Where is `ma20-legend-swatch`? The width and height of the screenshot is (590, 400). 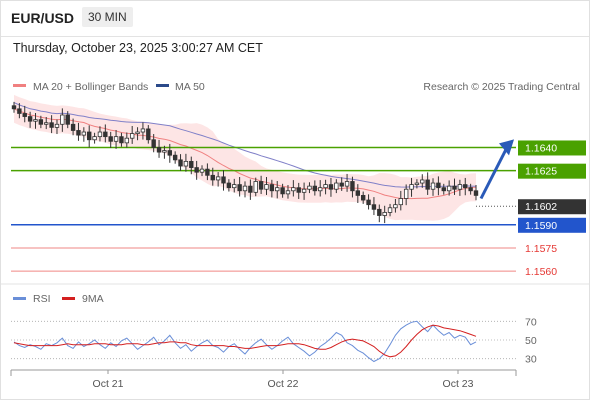
ma20-legend-swatch is located at coordinates (19, 85).